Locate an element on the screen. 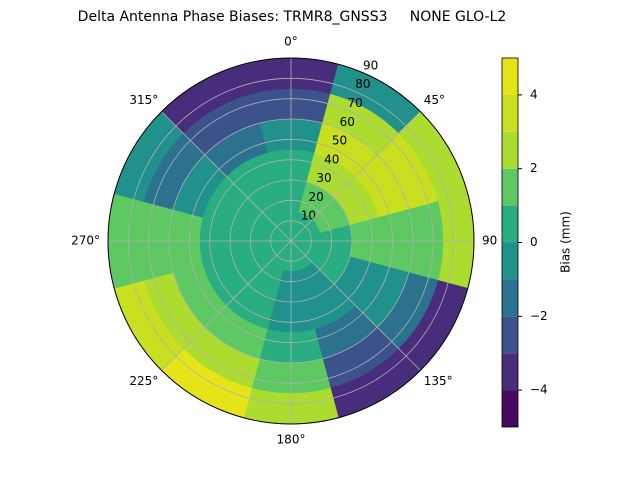  r-tick-label: 80 is located at coordinates (362, 84).